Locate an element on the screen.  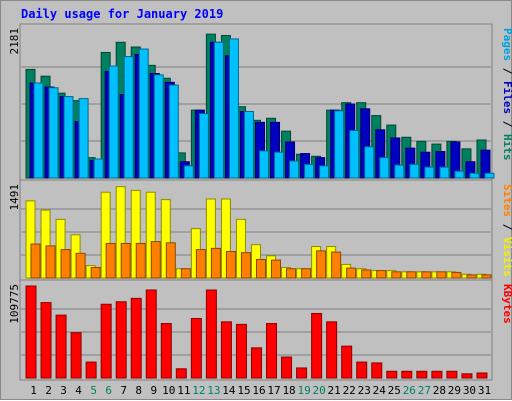
legend-entry: Hits is located at coordinates (506, 147).